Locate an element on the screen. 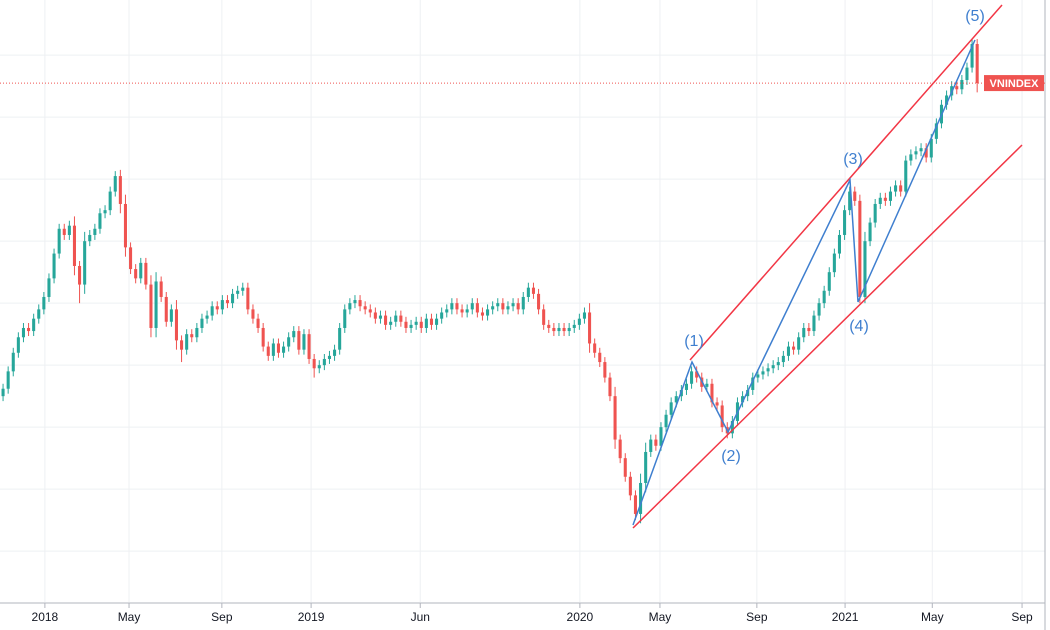 The width and height of the screenshot is (1050, 630). x-tick-label: 2020 is located at coordinates (580, 617).